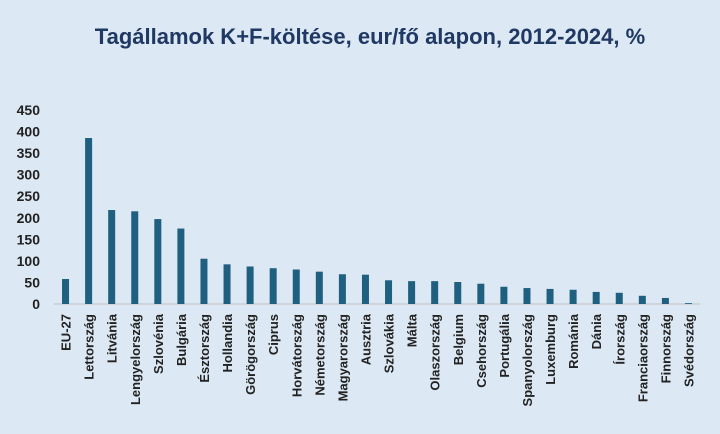 The width and height of the screenshot is (720, 434). Describe the element at coordinates (29, 196) in the screenshot. I see `y-tick-label: 250` at that location.